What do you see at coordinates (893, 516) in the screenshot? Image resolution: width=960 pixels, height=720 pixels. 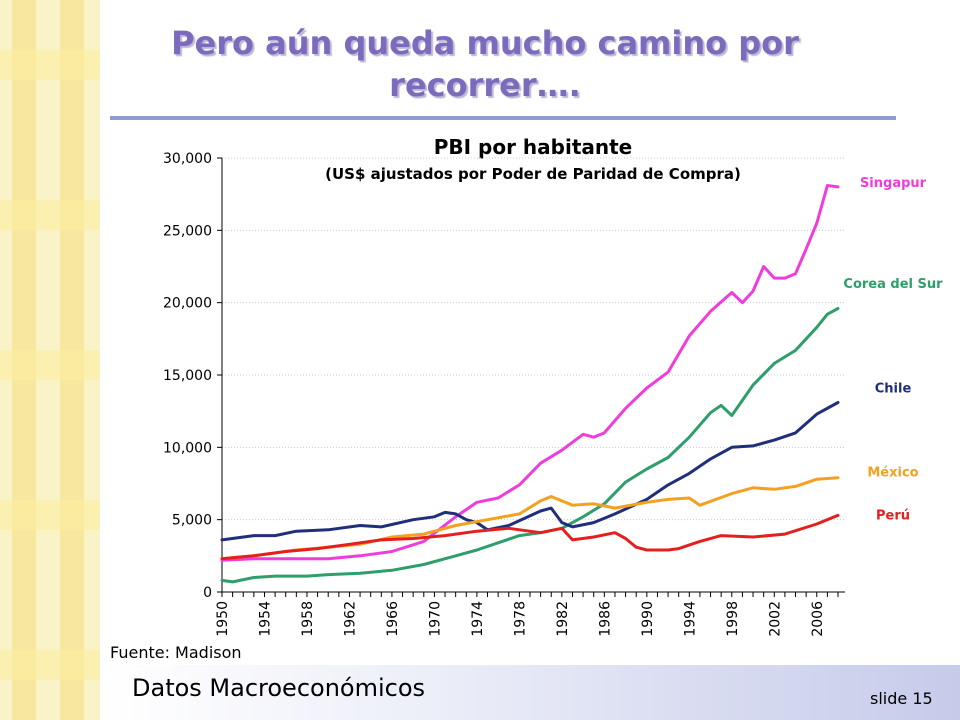 I see `series-label: Perú` at bounding box center [893, 516].